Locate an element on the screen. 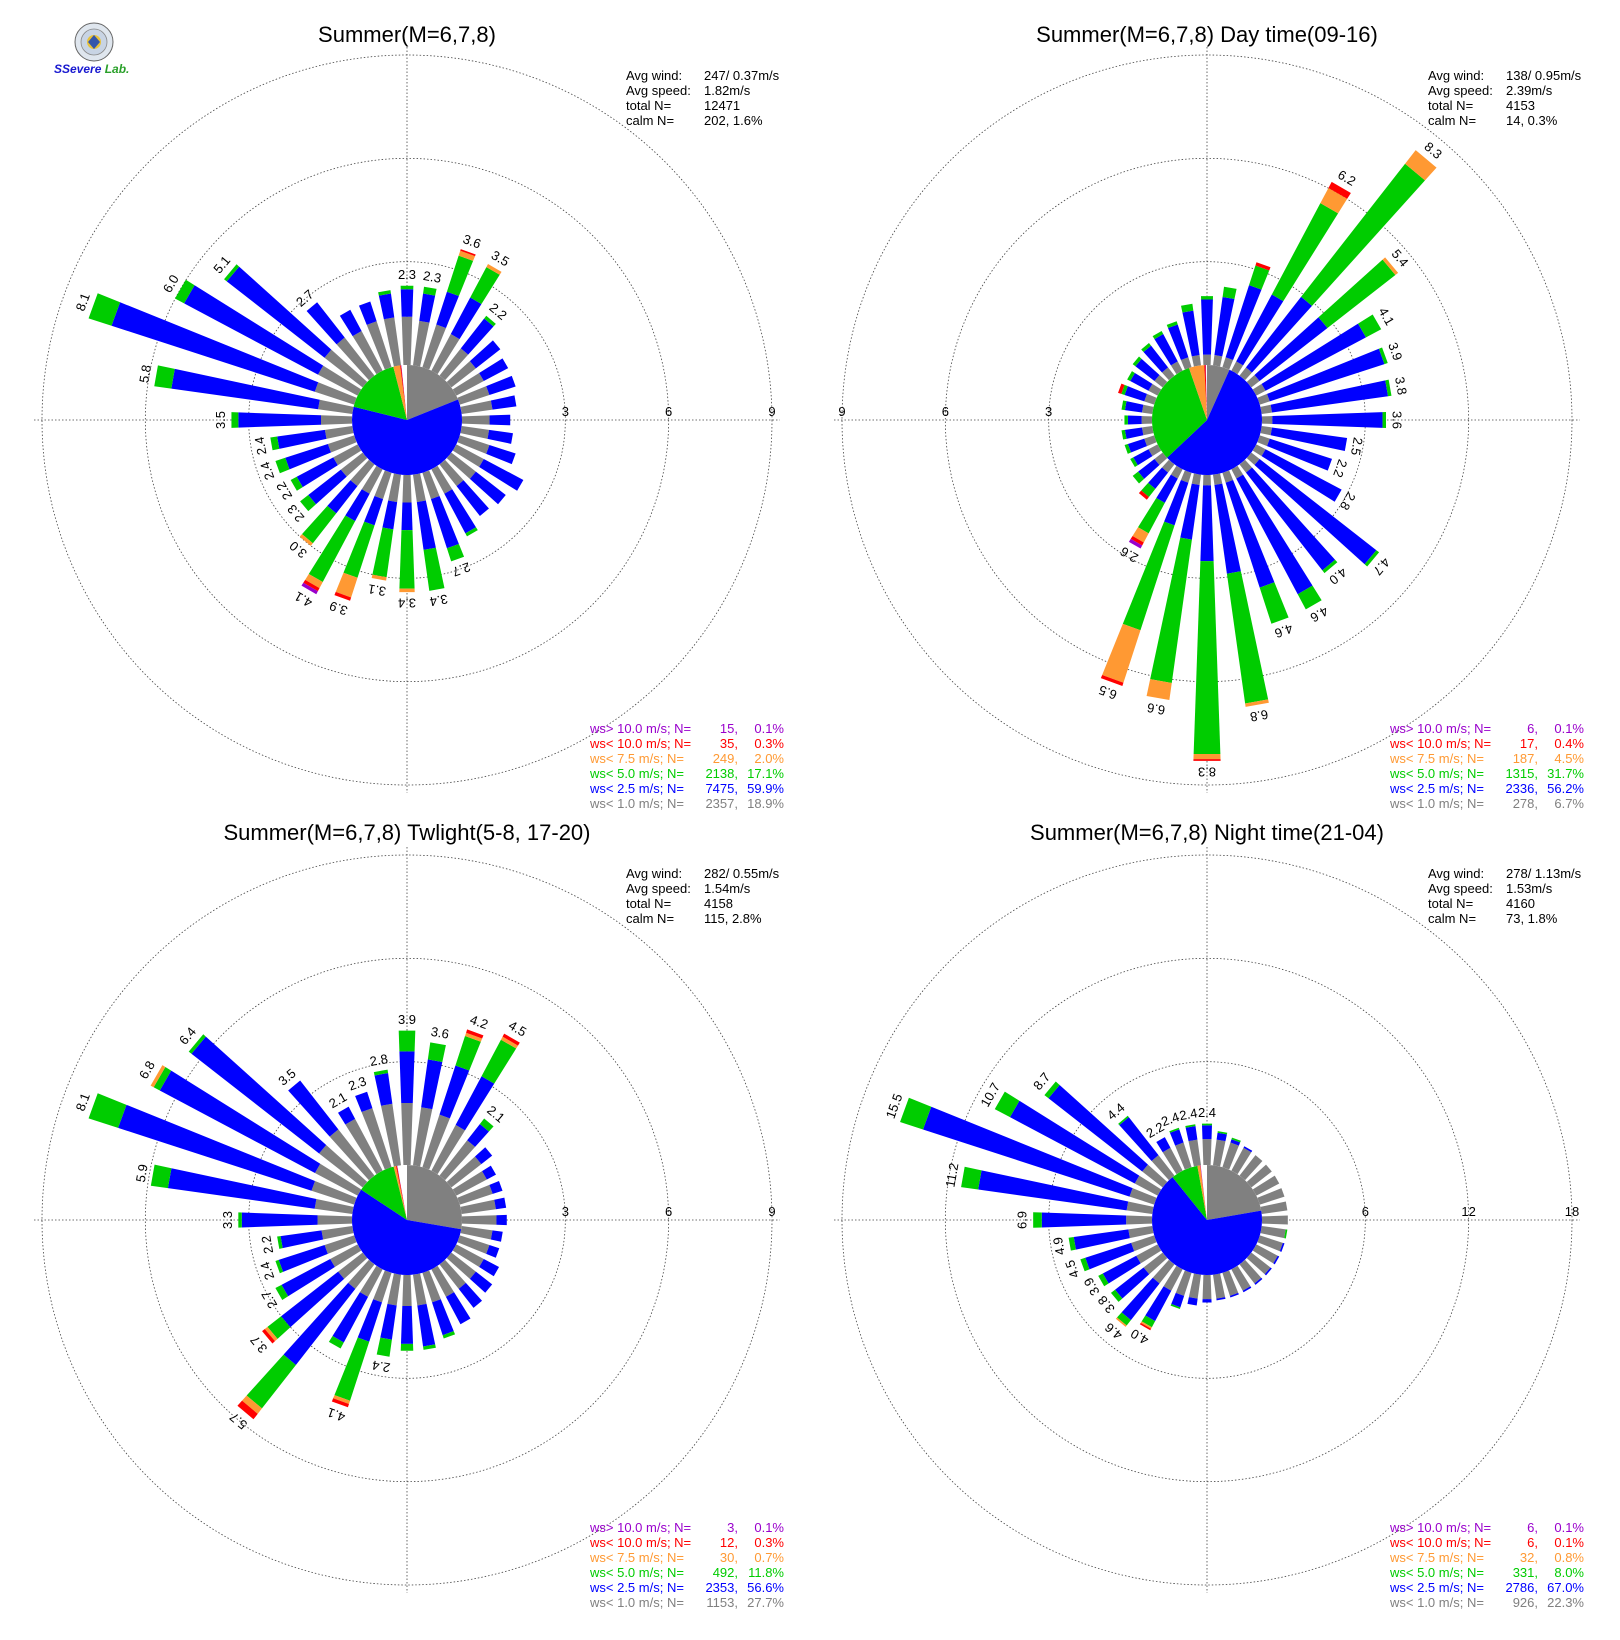 The image size is (1620, 1640). stats-value: 4160 is located at coordinates (1520, 903).